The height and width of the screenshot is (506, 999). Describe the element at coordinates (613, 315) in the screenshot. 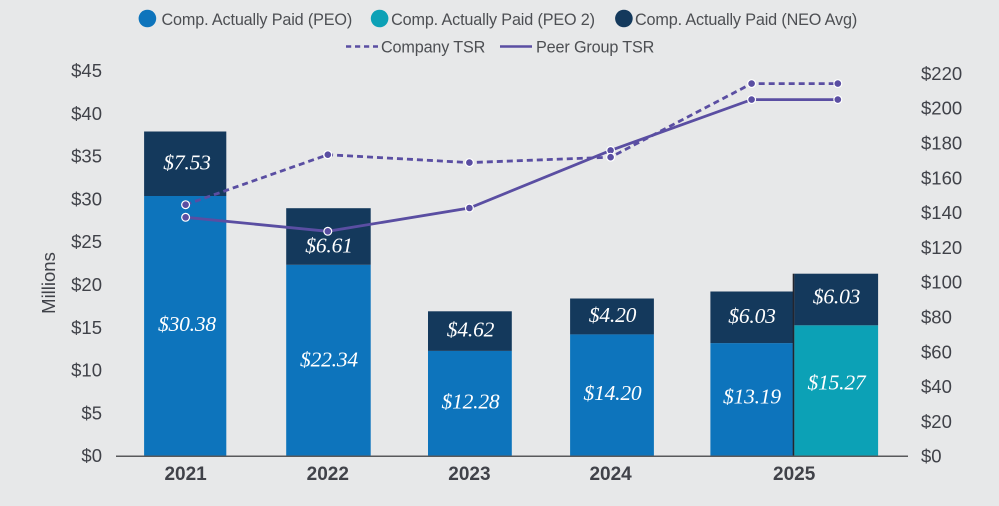

I see `svg-text: $4.20` at that location.